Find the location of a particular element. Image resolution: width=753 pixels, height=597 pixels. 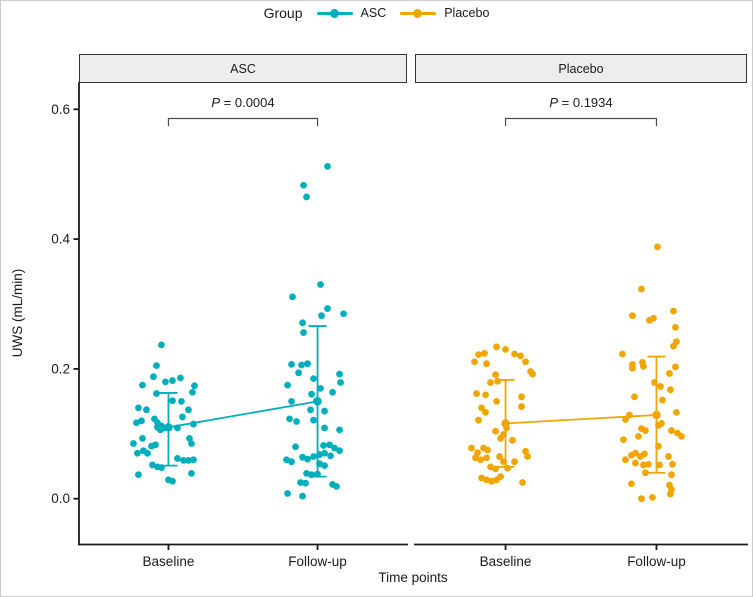

legend-label-asc: ASC is located at coordinates (373, 13).